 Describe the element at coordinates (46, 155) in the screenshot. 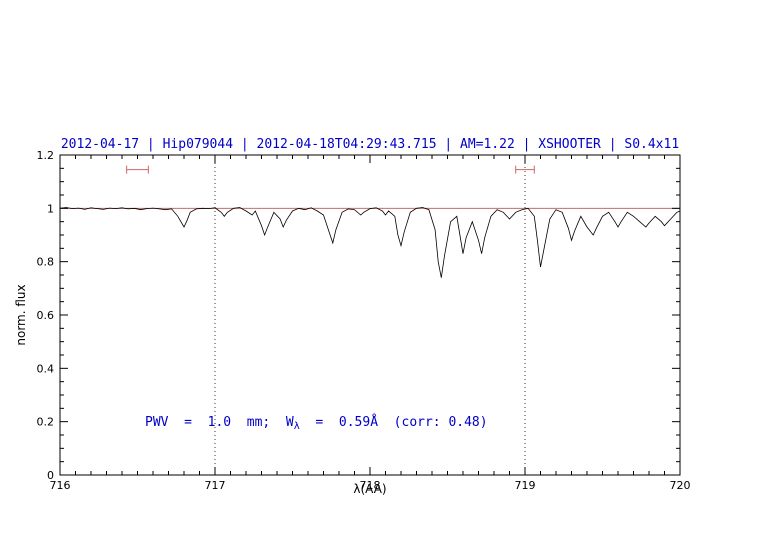

I see `svg-text: 1.2` at that location.